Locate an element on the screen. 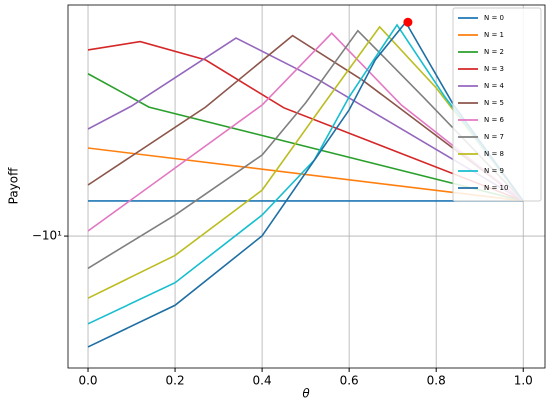 The image size is (550, 404). legend-label: N = 4 is located at coordinates (494, 86).